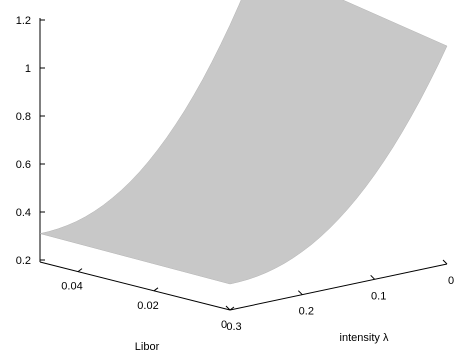 This screenshot has height=356, width=466. What do you see at coordinates (364, 338) in the screenshot?
I see `y-axis-label: intensity λ` at bounding box center [364, 338].